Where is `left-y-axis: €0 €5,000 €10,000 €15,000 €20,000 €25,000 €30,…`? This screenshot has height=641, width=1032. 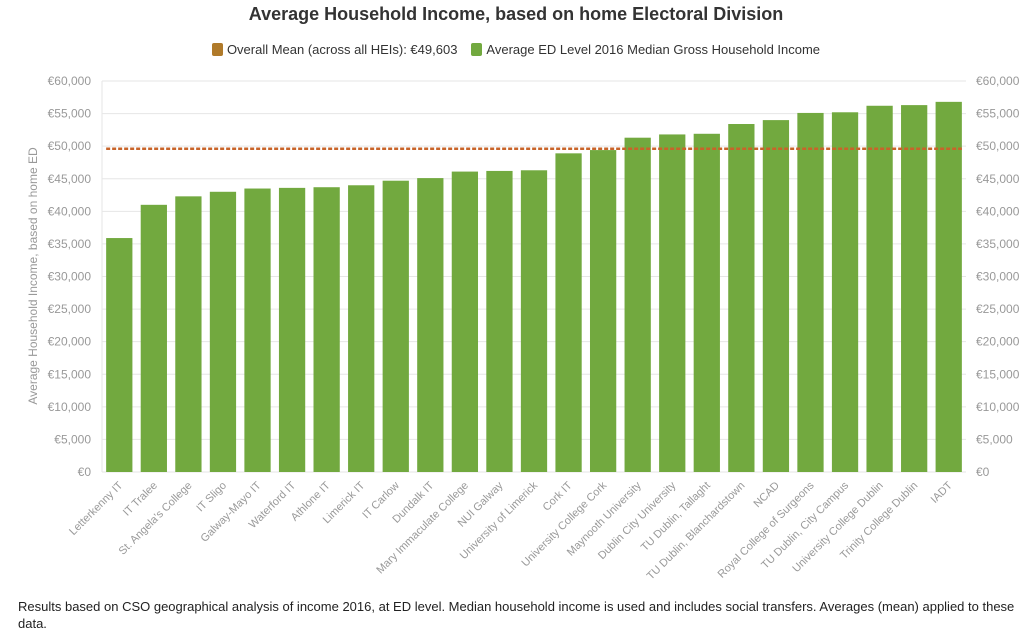 left-y-axis: €0 €5,000 €10,000 €15,000 €20,000 €25,000 €30,… is located at coordinates (70, 276).